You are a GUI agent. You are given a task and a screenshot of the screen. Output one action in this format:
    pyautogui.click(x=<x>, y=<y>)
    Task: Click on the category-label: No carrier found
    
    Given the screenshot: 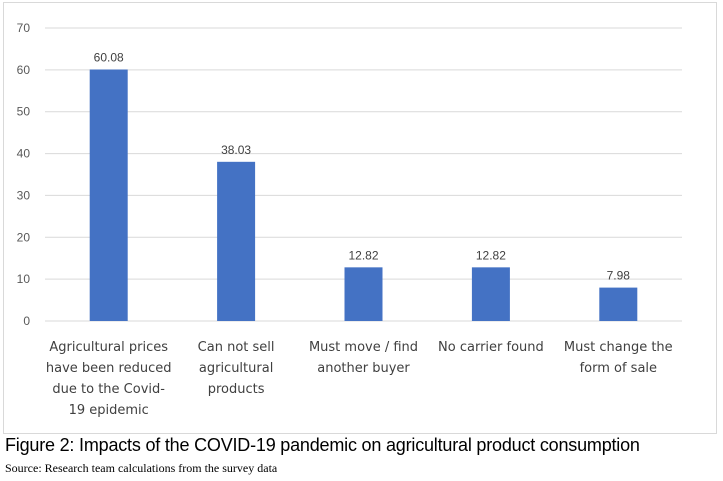 What is the action you would take?
    pyautogui.click(x=491, y=347)
    